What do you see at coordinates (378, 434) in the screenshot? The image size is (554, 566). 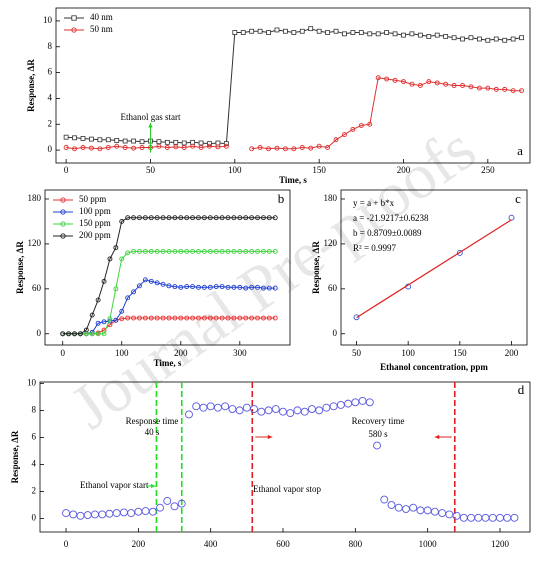 I see `annotation: 580 s` at bounding box center [378, 434].